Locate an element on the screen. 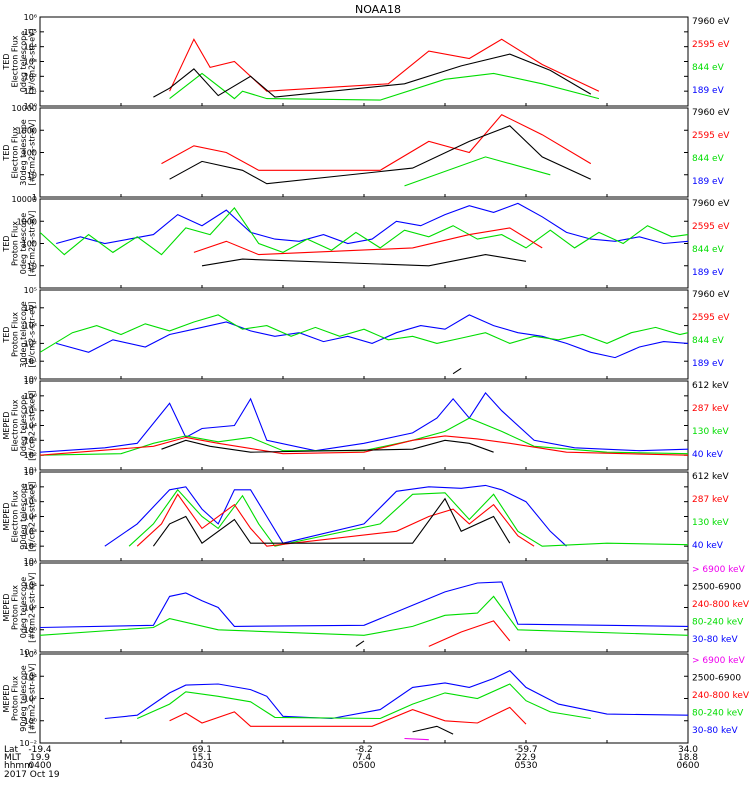 The width and height of the screenshot is (750, 800). y-tick-label: 1000 is located at coordinates (27, 221).